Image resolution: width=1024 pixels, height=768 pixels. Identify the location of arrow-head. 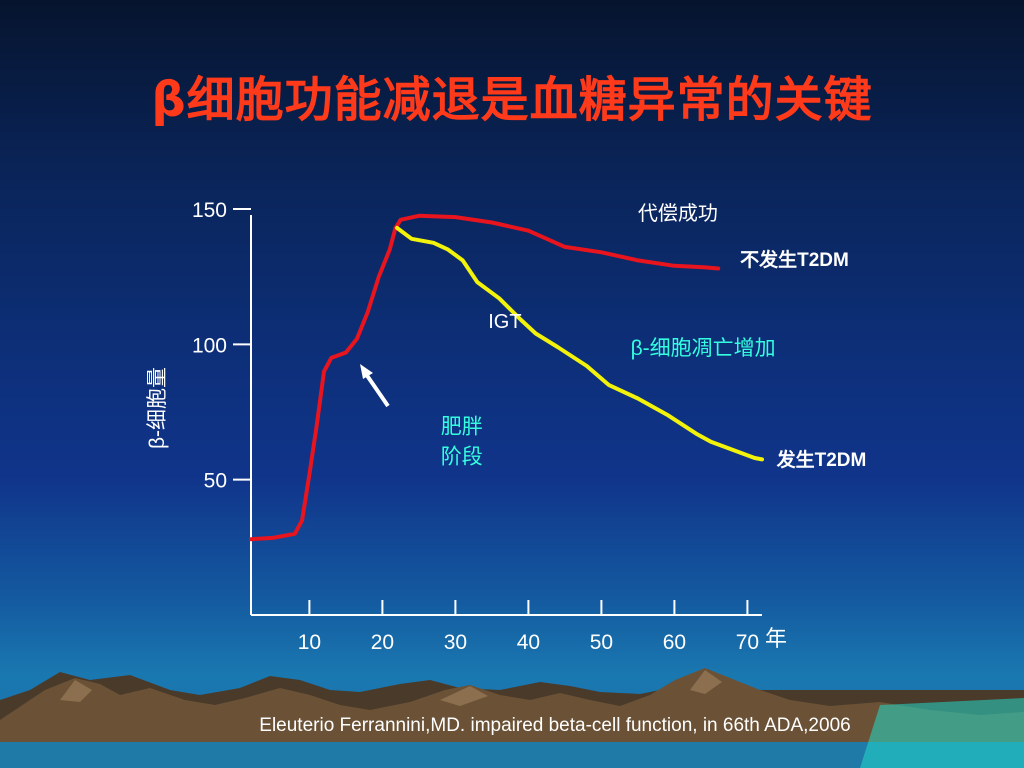
(366, 371).